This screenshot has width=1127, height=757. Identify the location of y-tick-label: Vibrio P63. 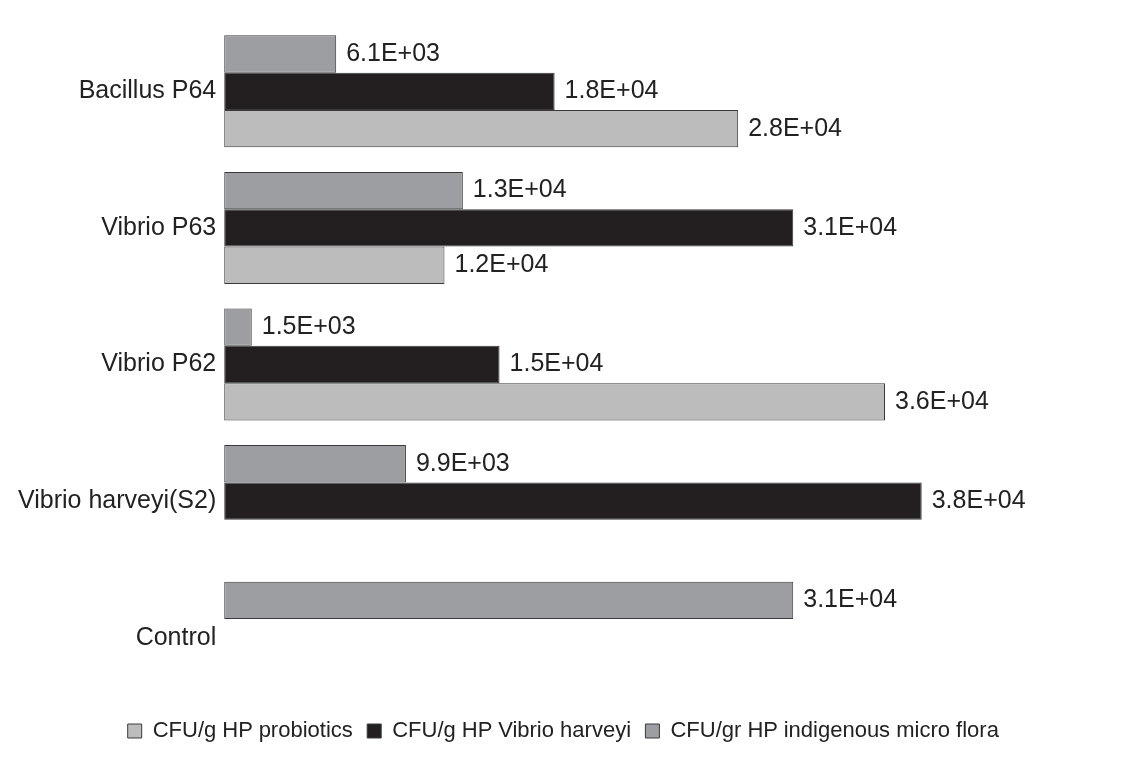
(159, 225).